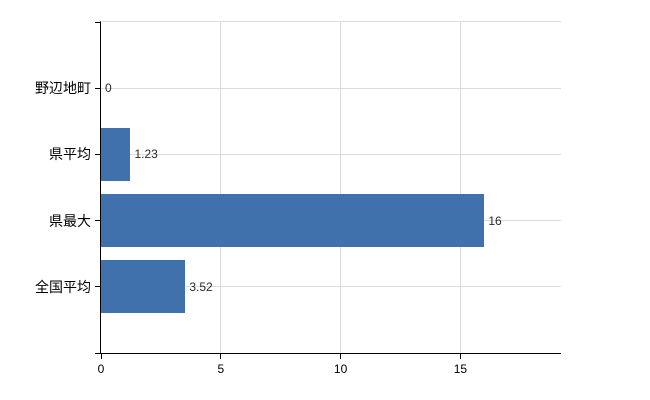 The height and width of the screenshot is (400, 650). What do you see at coordinates (146, 154) in the screenshot?
I see `bar-value-label: 1.23` at bounding box center [146, 154].